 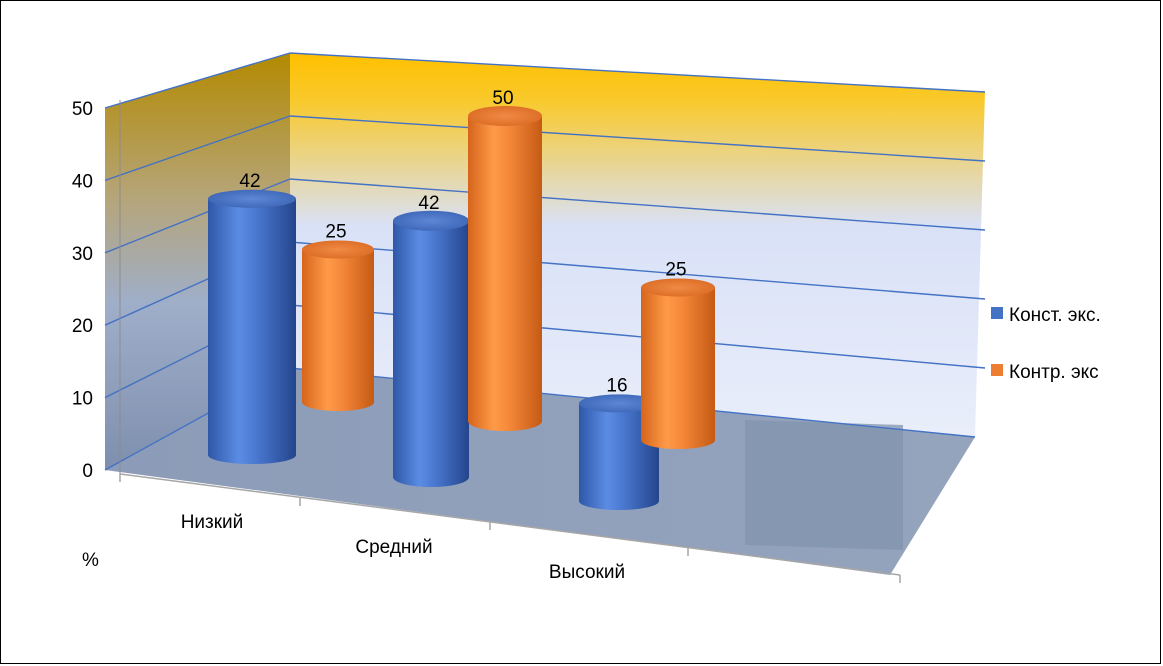 What do you see at coordinates (502, 98) in the screenshot?
I see `data-label: 50` at bounding box center [502, 98].